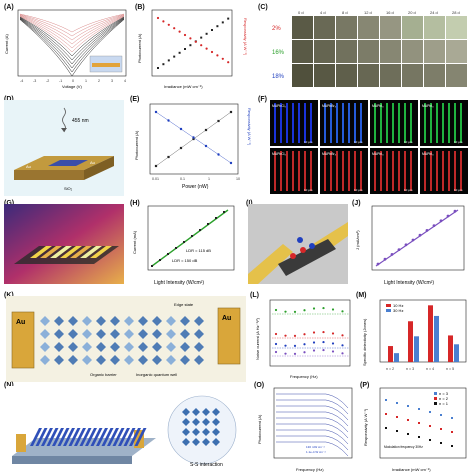 This screenshot has height=474, width=474. What do you see at coordinates (156, 374) in the screenshot?
I see `panel-k-inorganic: Inorganic quantum well` at bounding box center [156, 374].